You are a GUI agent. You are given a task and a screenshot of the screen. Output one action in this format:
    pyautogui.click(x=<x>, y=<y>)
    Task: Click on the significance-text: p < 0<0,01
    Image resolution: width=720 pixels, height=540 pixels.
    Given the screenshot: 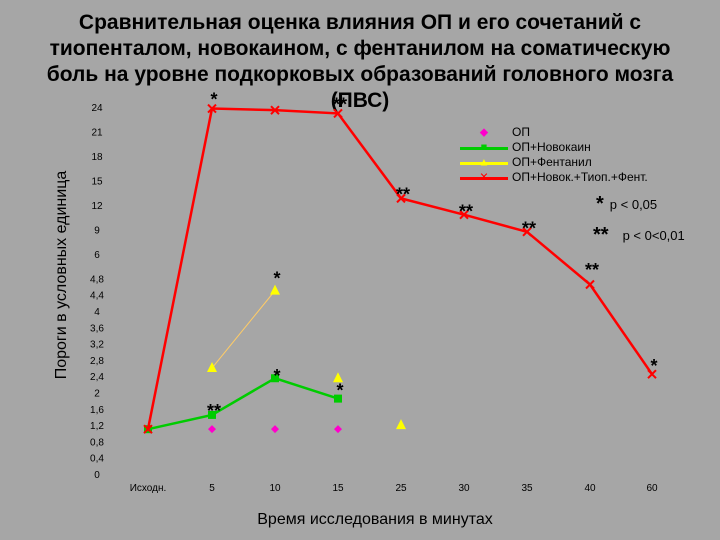 What is the action you would take?
    pyautogui.click(x=653, y=235)
    